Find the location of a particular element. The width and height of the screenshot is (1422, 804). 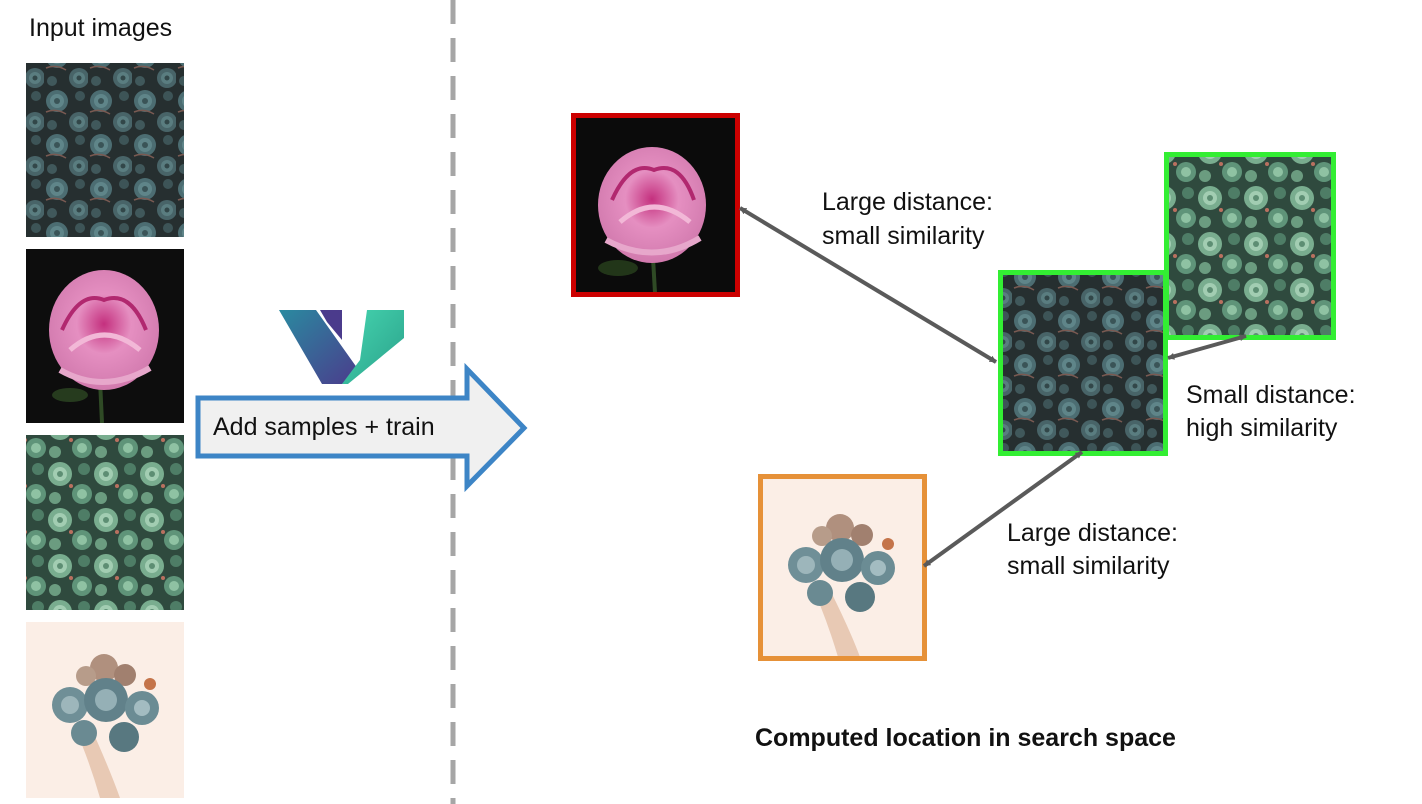

search-image-peony is located at coordinates (655, 205).